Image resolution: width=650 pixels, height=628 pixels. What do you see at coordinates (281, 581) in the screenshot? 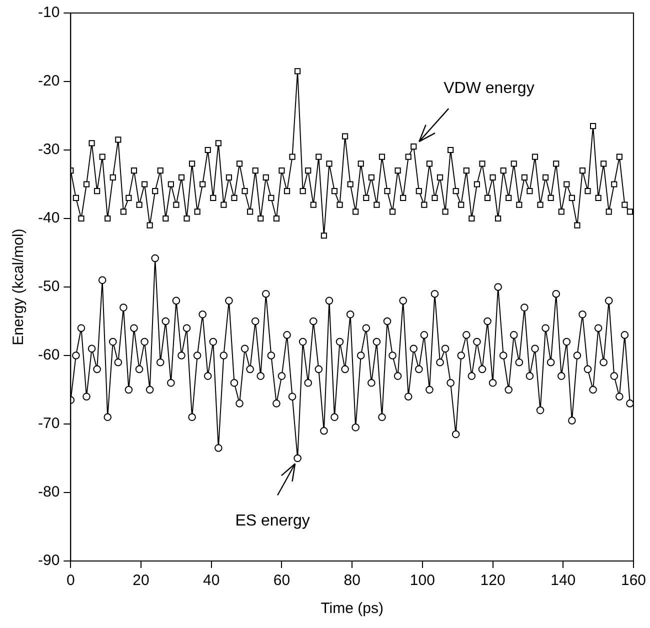
I see `x-tick-label: 60` at bounding box center [281, 581].